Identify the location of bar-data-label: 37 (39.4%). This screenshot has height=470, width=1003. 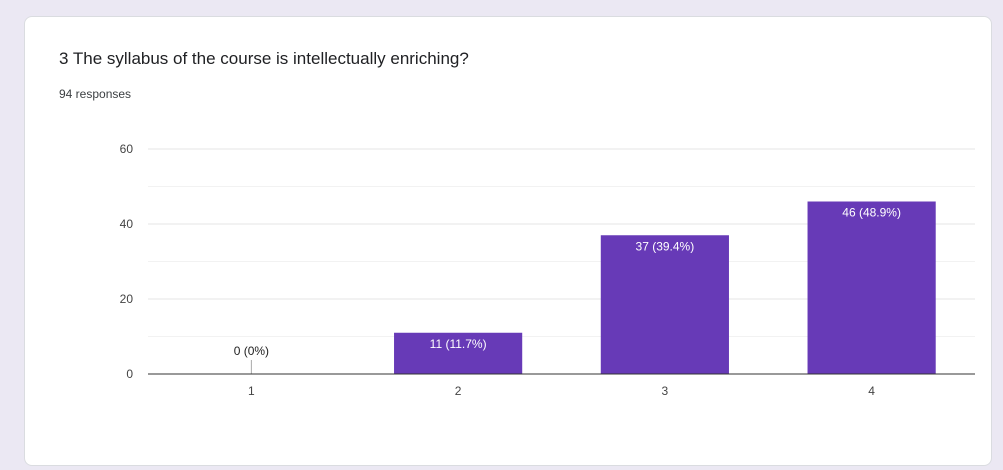
(665, 246).